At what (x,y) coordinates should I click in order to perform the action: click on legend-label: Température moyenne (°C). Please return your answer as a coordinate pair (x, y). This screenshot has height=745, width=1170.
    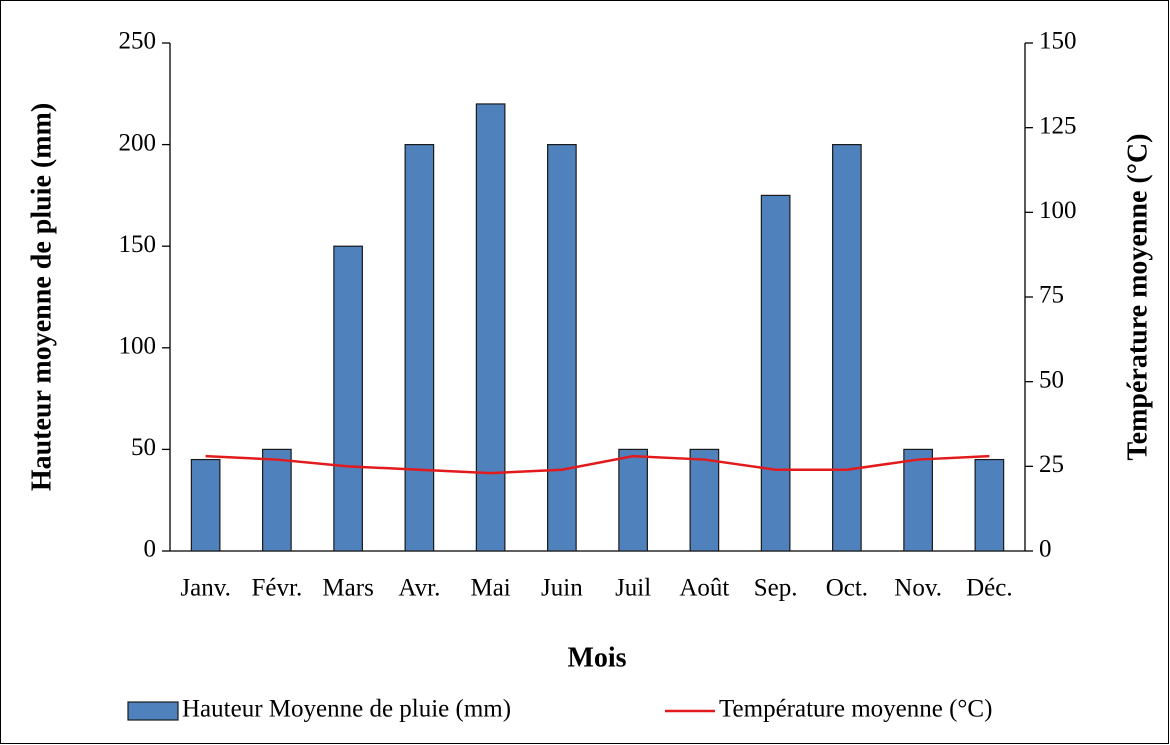
    Looking at the image, I should click on (855, 709).